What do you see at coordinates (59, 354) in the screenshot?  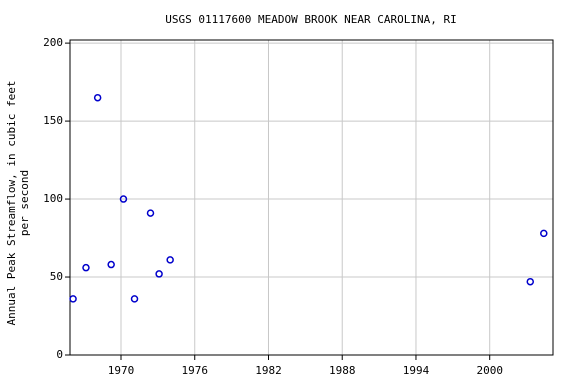 I see `y-tick-label: 0` at bounding box center [59, 354].